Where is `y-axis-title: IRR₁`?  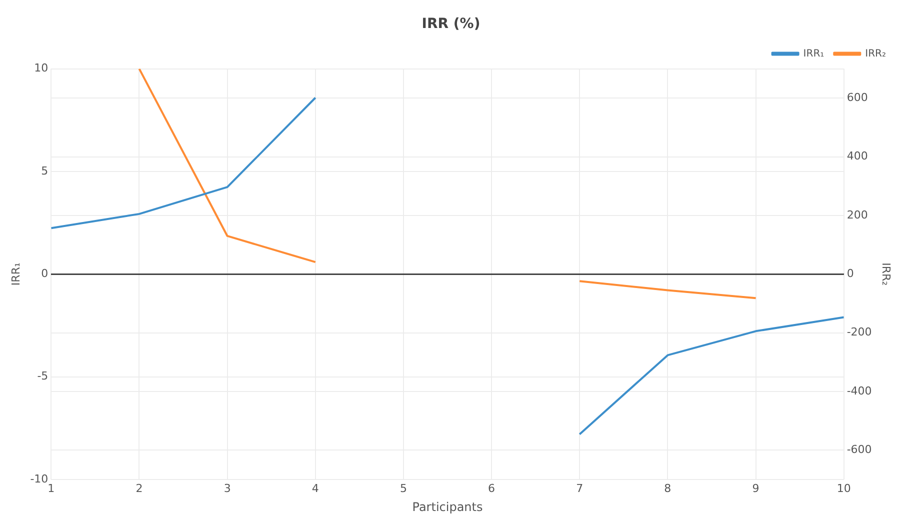 y-axis-title: IRR₁ is located at coordinates (15, 274).